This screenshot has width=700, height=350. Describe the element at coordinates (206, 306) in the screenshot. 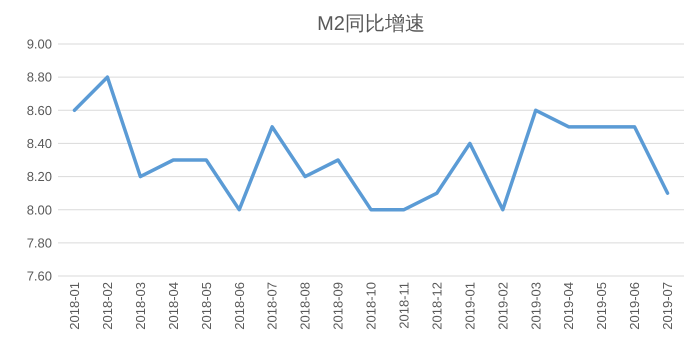

I see `x-tick-label: 2018-05` at that location.